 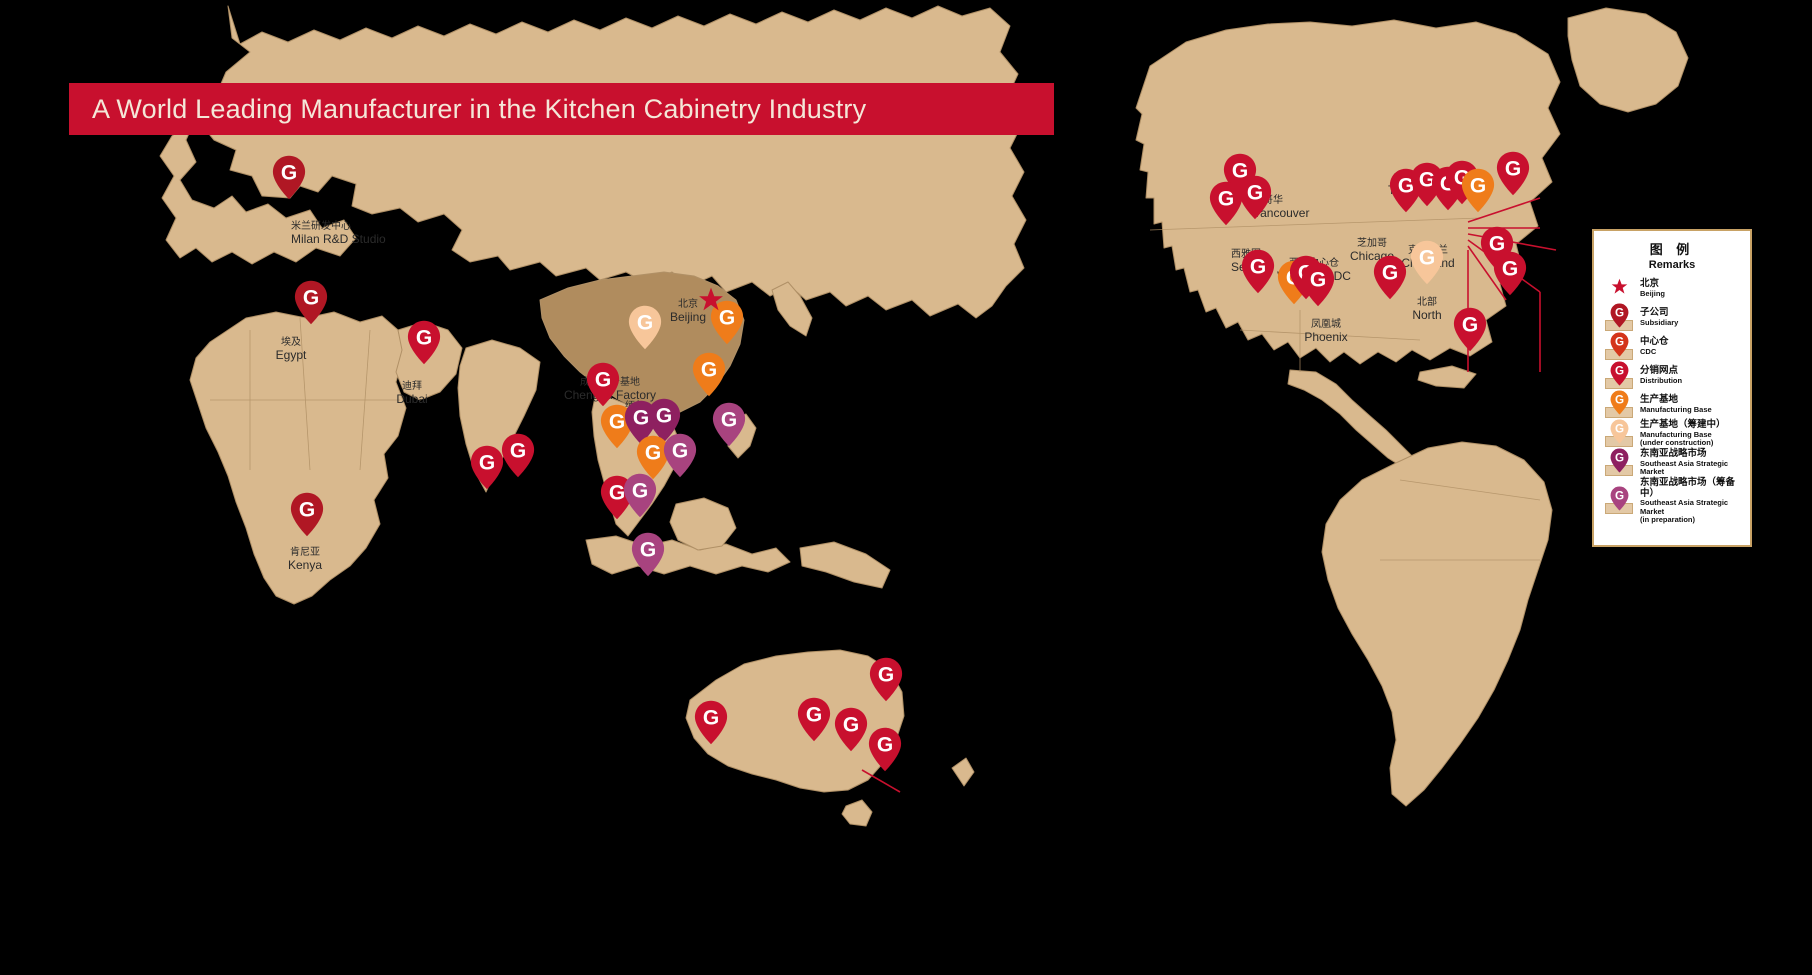 I want to click on pin-china-east-2: G, so click(x=709, y=374).